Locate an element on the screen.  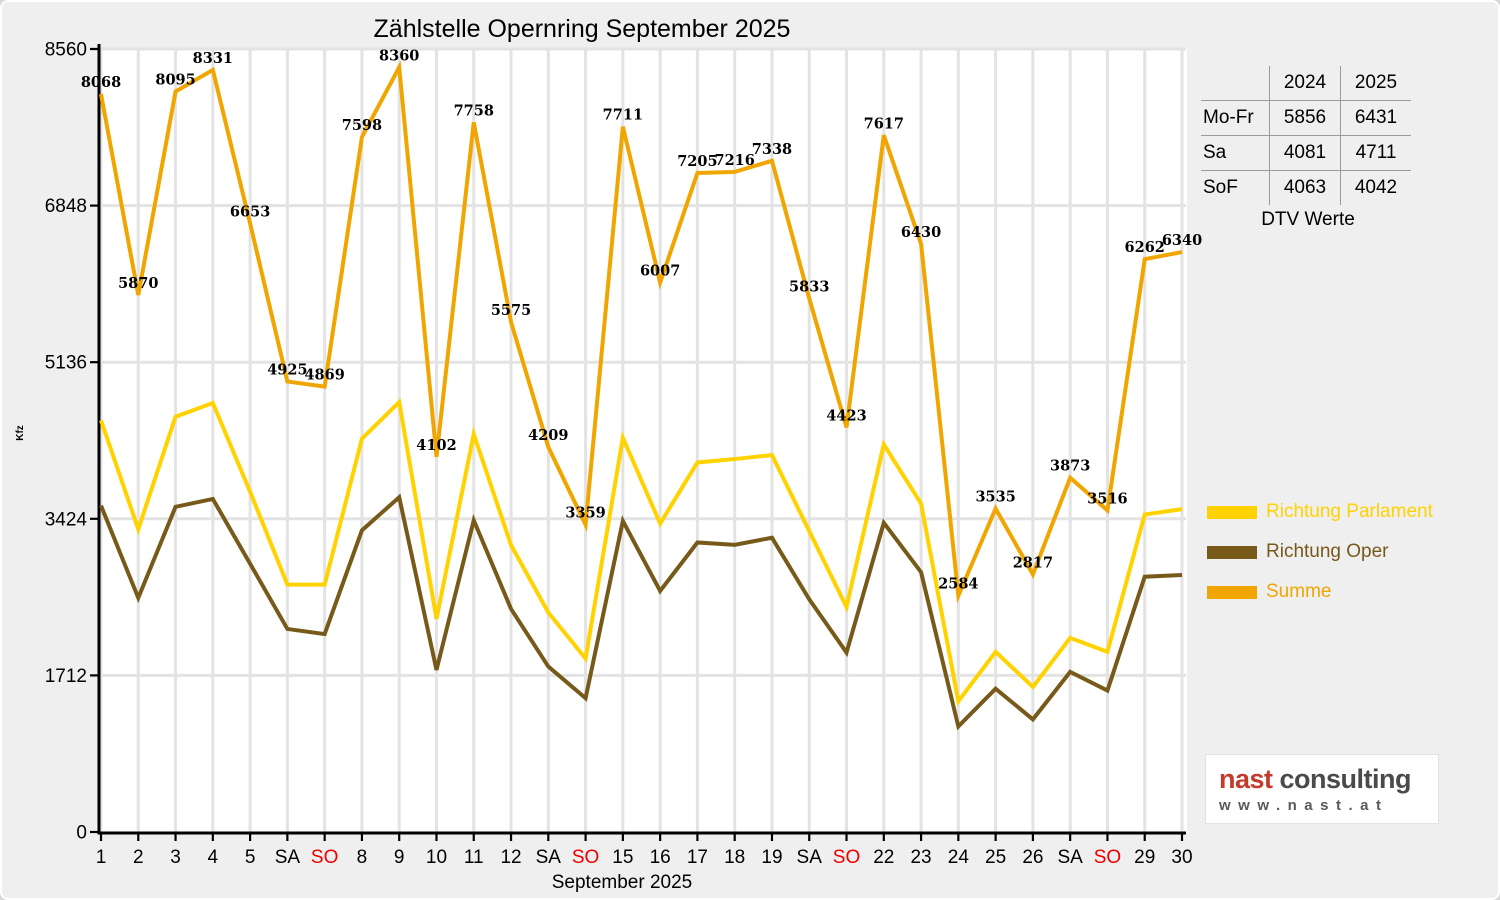
row-label: Mo-Fr is located at coordinates (1228, 117).